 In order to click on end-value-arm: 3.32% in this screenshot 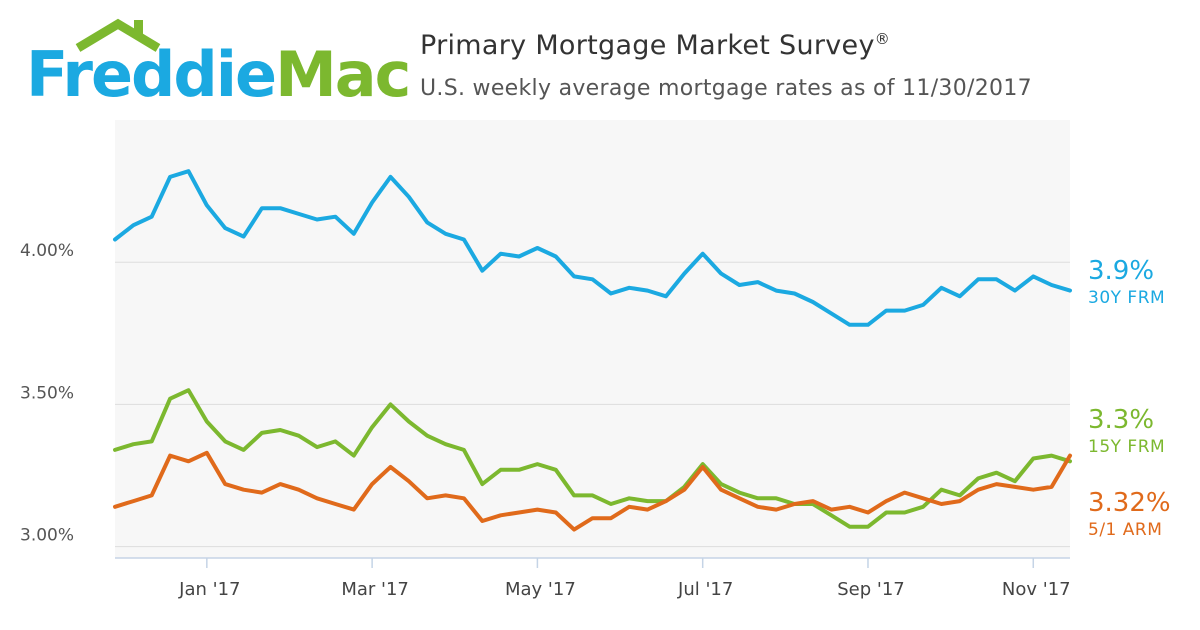, I will do `click(1129, 503)`.